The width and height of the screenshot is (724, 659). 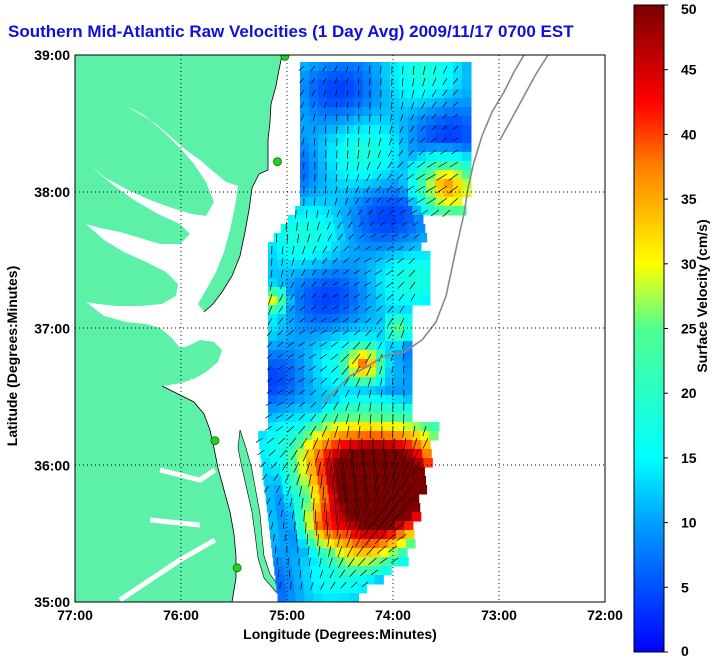 What do you see at coordinates (222, 328) in the screenshot?
I see `land-coastline` at bounding box center [222, 328].